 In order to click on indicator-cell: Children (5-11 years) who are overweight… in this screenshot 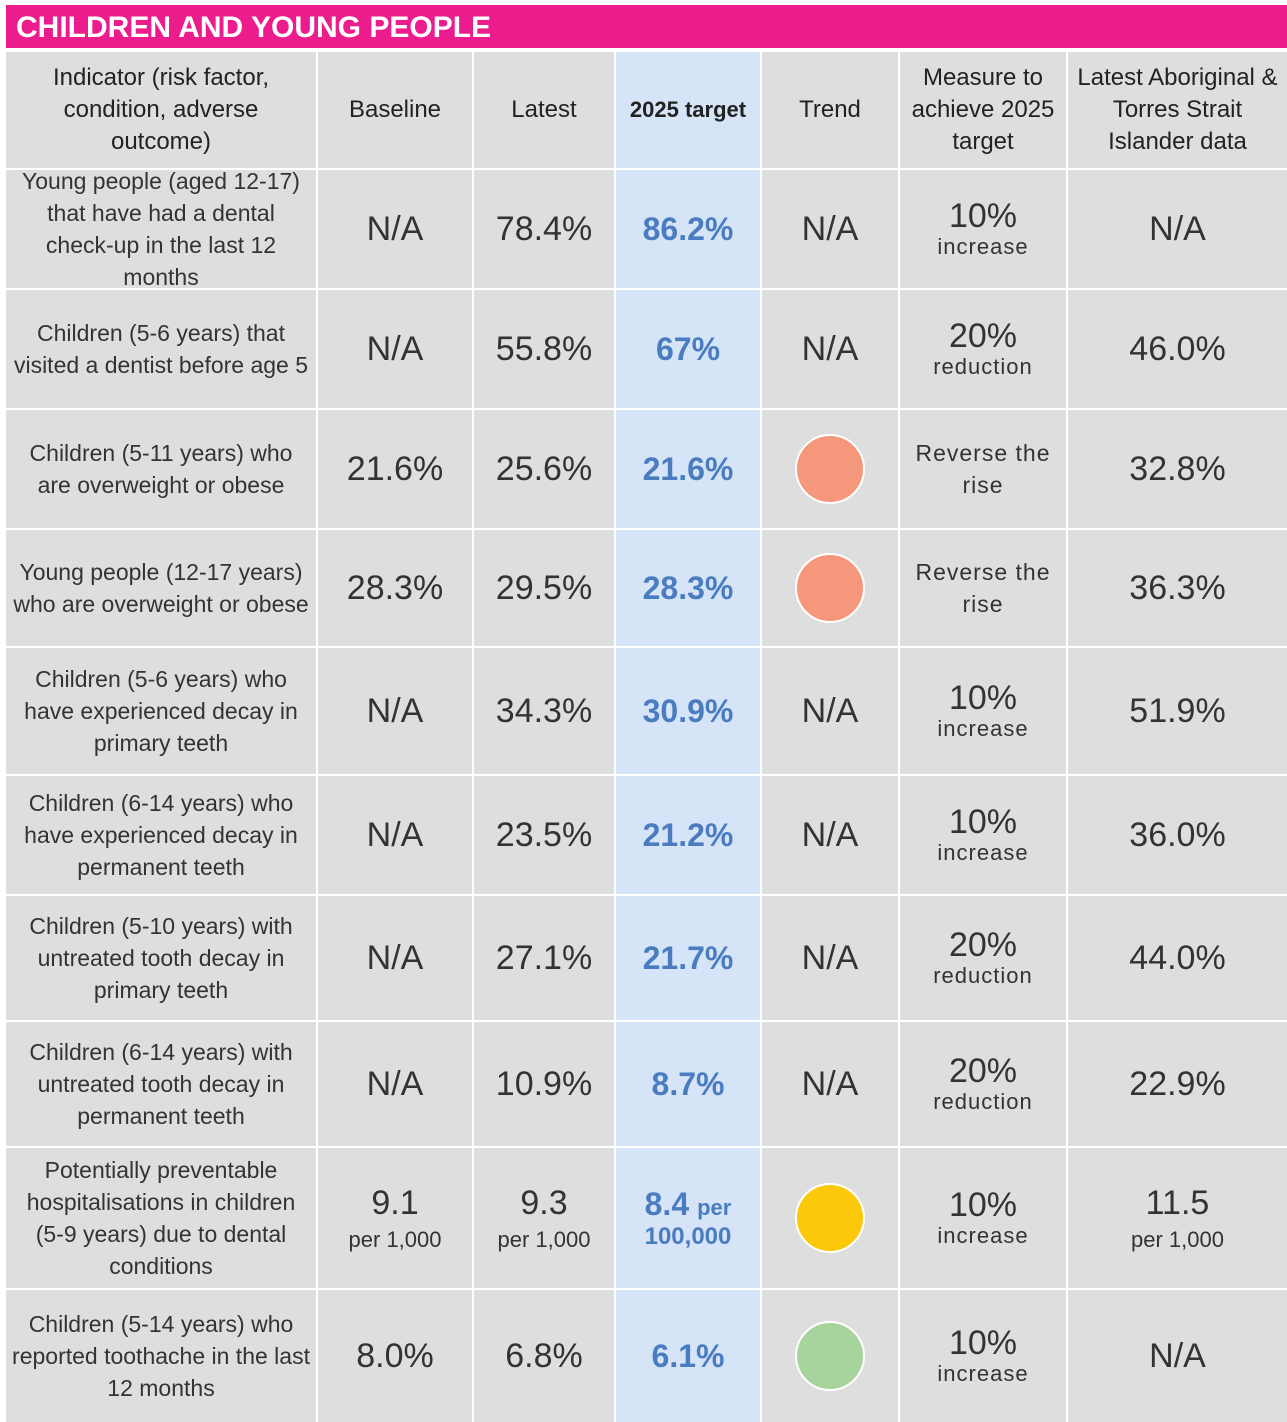, I will do `click(161, 469)`.